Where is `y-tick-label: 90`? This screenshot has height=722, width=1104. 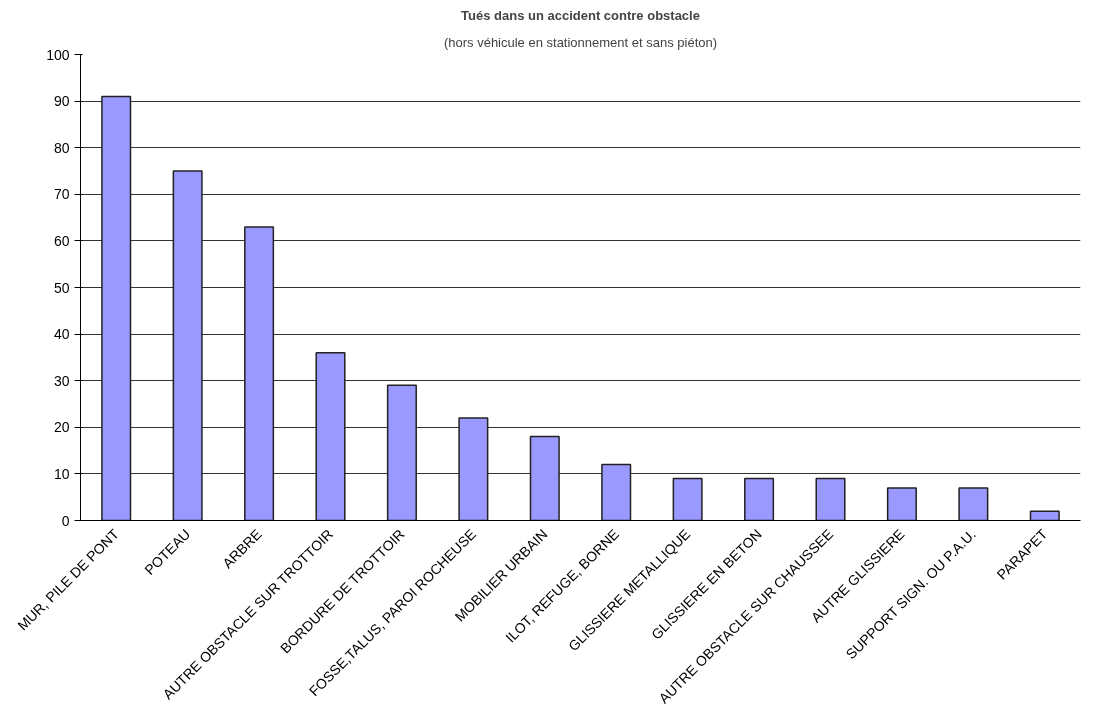
y-tick-label: 90 is located at coordinates (61, 101).